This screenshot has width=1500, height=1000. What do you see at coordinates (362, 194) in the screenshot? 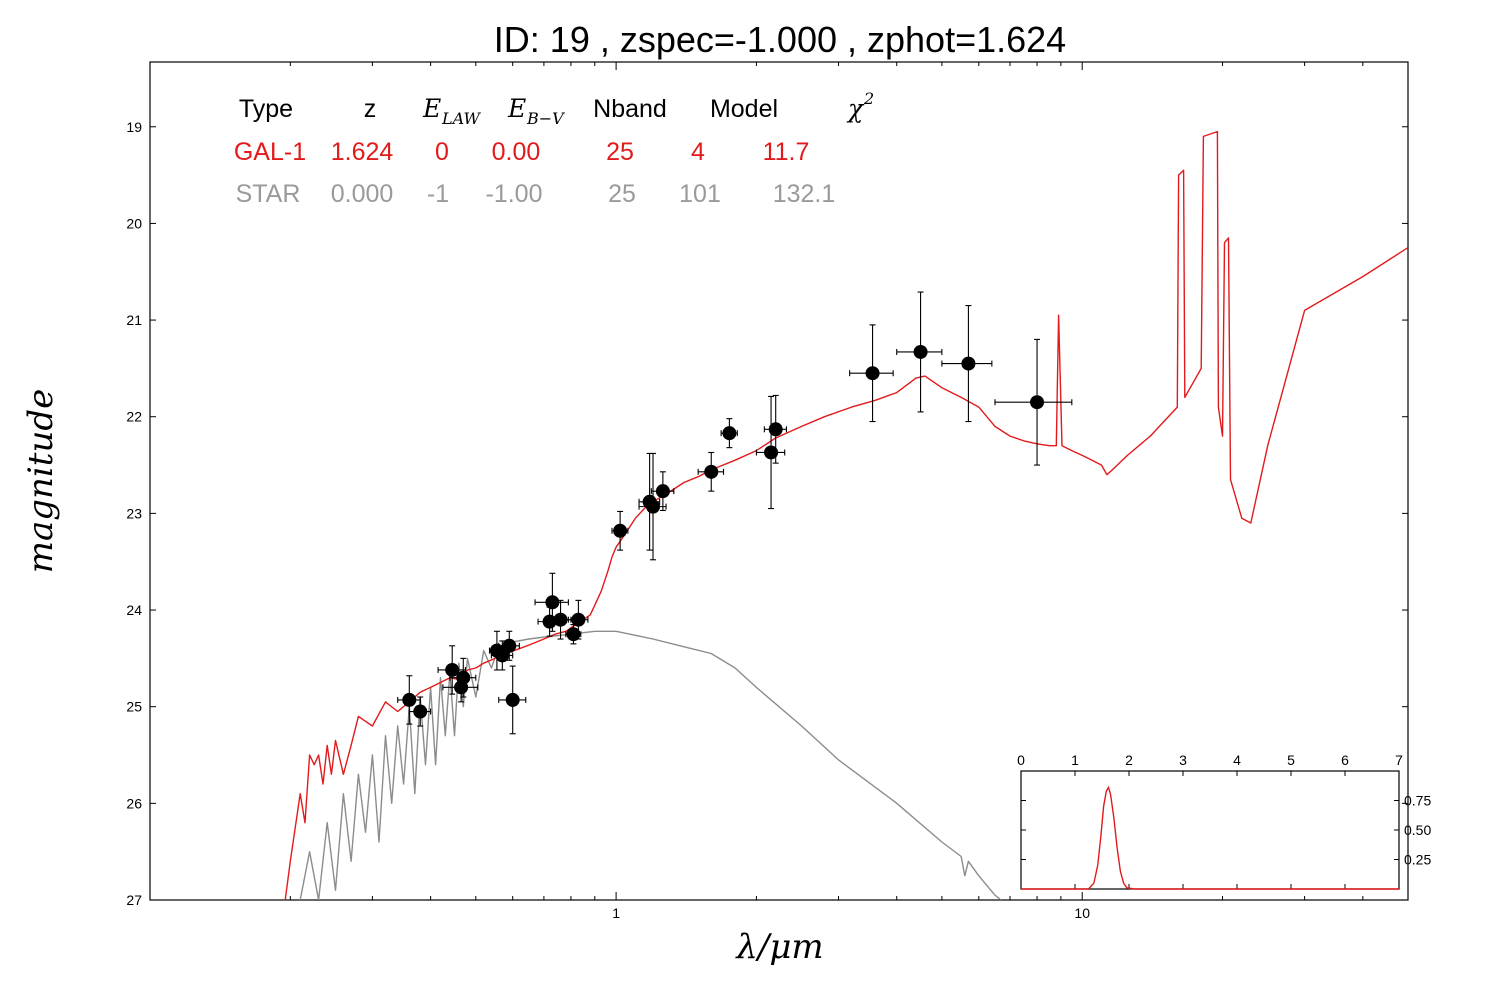
I see `row-z: 0.000` at bounding box center [362, 194].